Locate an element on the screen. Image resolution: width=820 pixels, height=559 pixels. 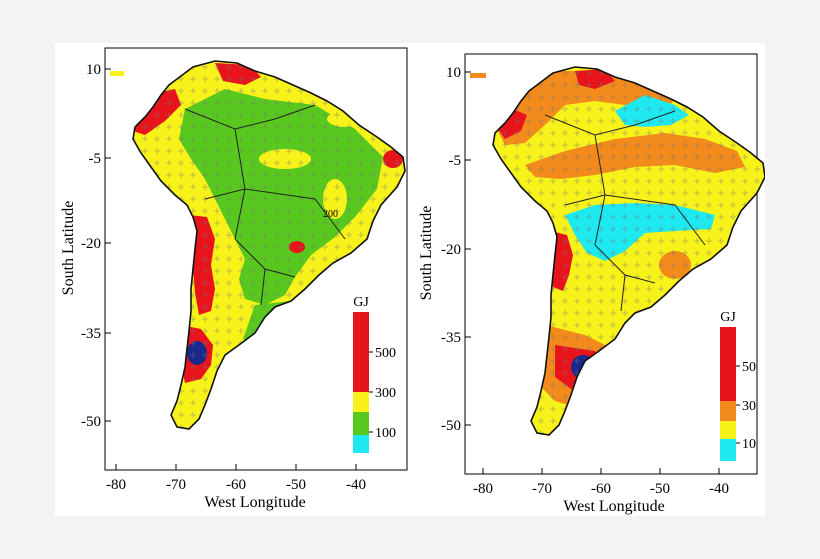
right-y-tick-labels: 10 -5 -20 -35 -50 is located at coordinates (451, 249).